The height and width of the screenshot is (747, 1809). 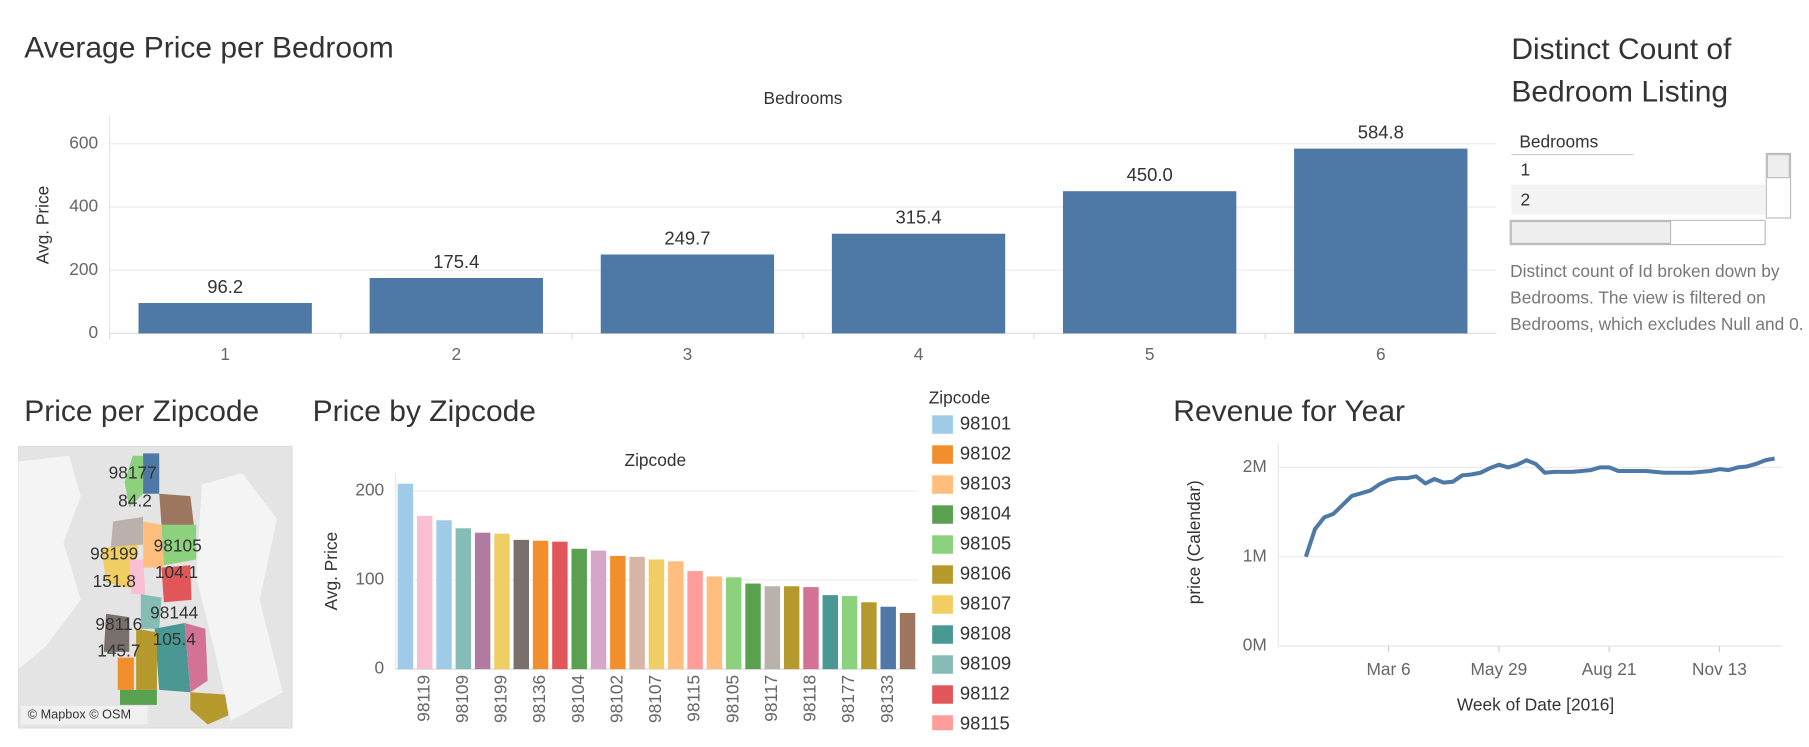 I want to click on legend-label: 98112, so click(x=985, y=692).